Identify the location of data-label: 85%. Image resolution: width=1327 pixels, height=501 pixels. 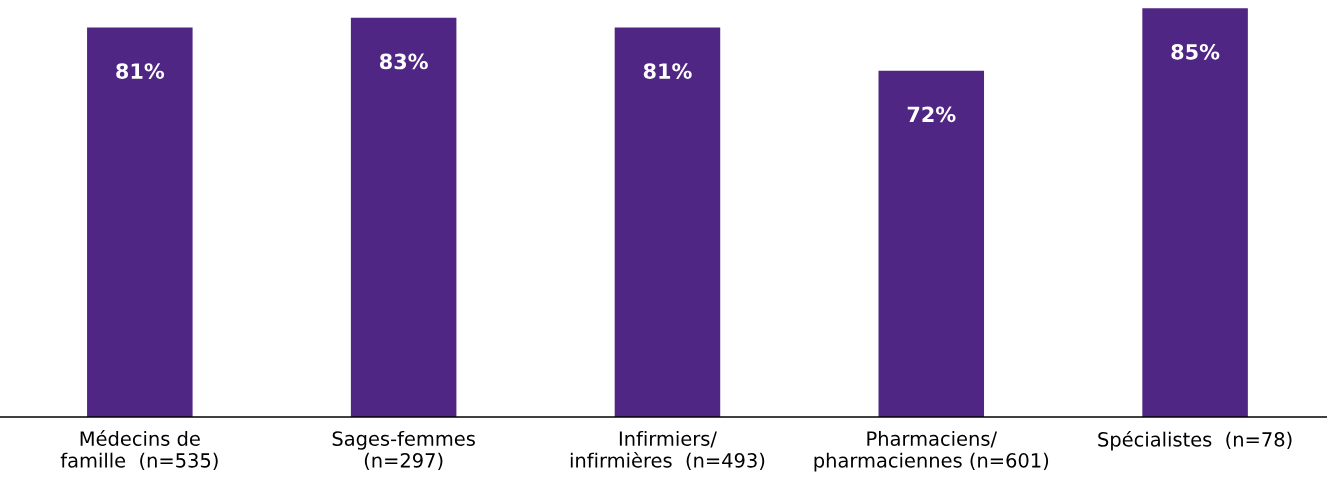
(1195, 51).